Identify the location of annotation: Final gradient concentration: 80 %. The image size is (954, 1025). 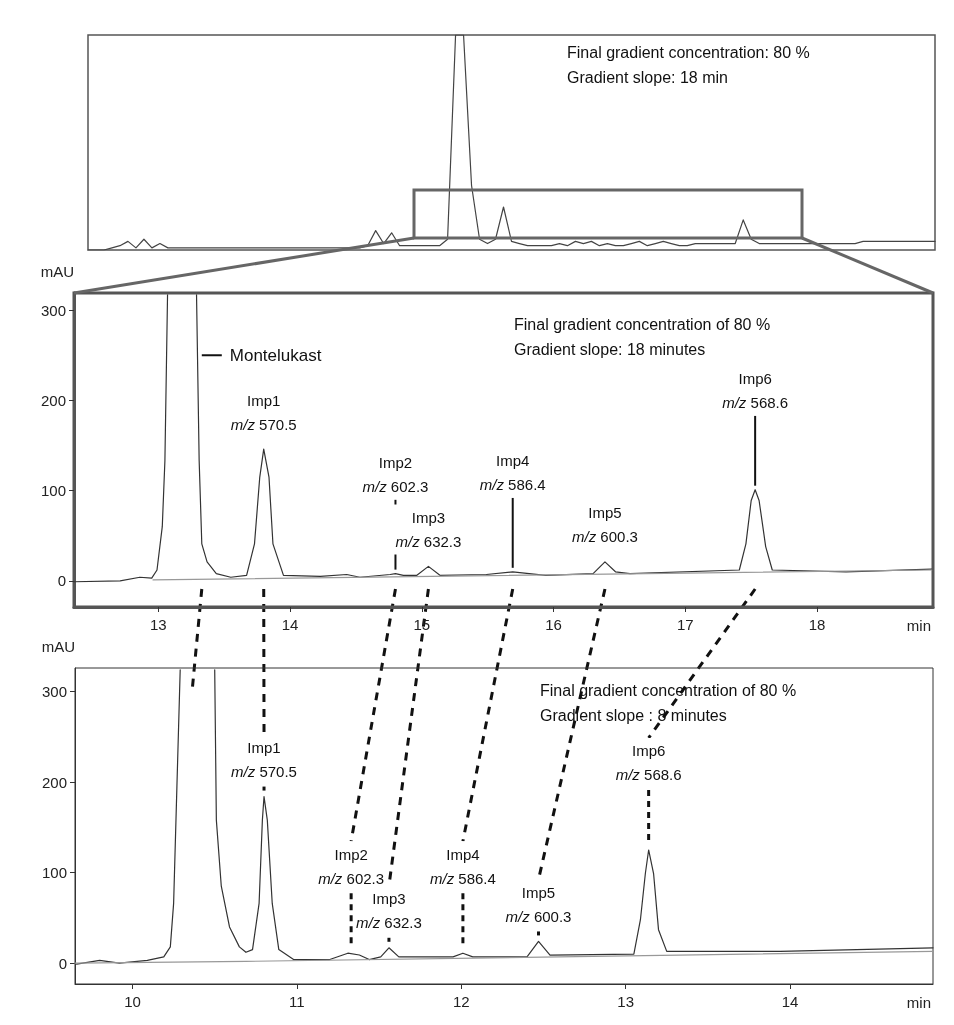
(688, 52).